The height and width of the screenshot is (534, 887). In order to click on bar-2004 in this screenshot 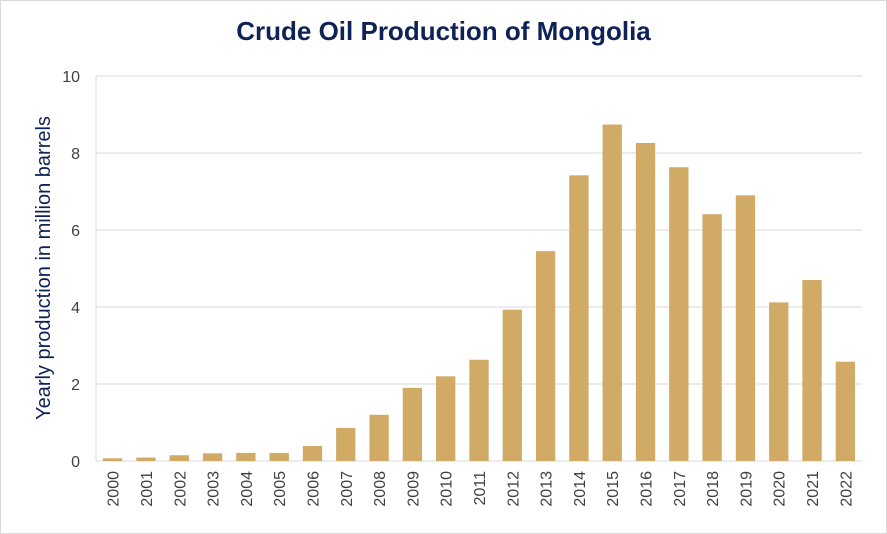, I will do `click(246, 456)`.